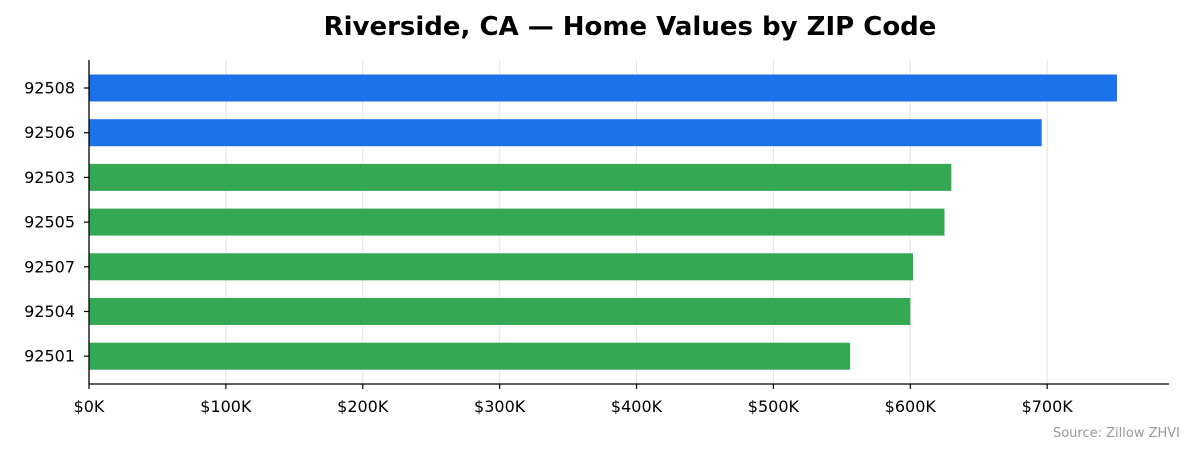 This screenshot has height=455, width=1195. Describe the element at coordinates (89, 406) in the screenshot. I see `x-tick-label: $0K` at that location.